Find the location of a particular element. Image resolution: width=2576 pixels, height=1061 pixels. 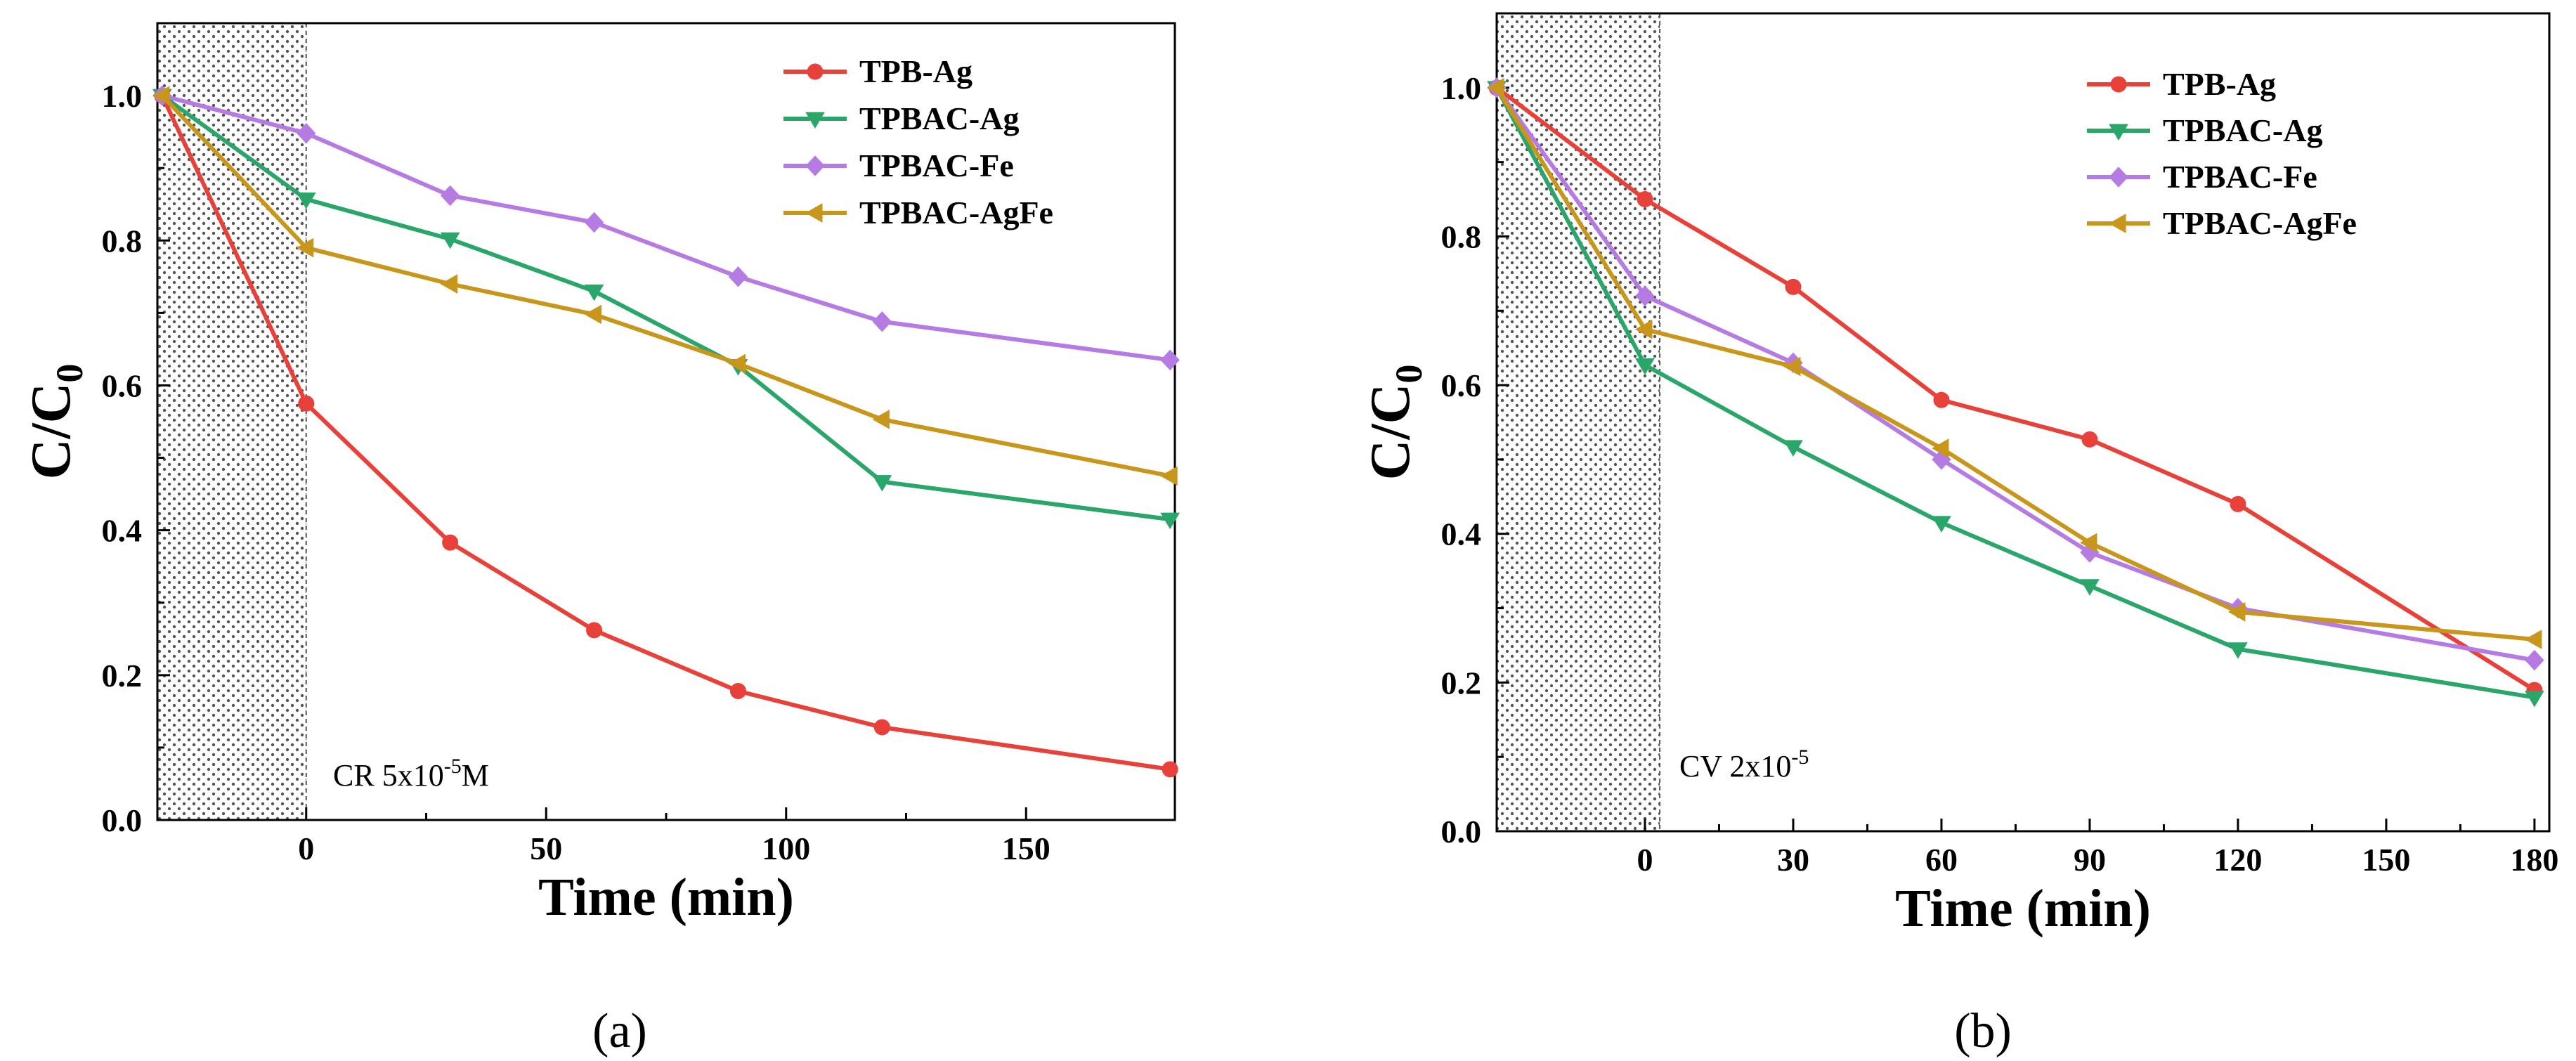

x-tick-label: 90 is located at coordinates (2090, 860).